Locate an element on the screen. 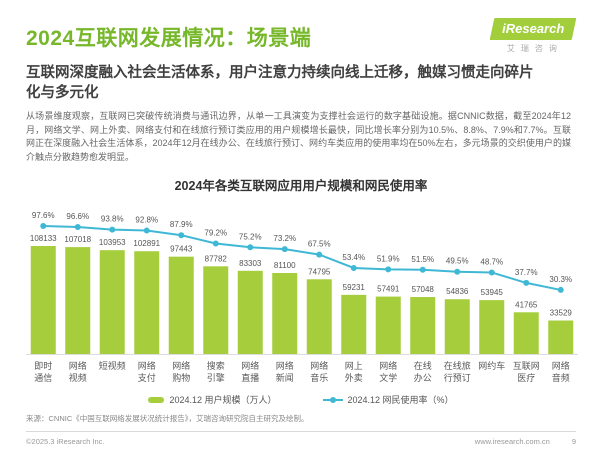 The image size is (600, 449). website-link: www.iresearch.com.cn is located at coordinates (512, 442).